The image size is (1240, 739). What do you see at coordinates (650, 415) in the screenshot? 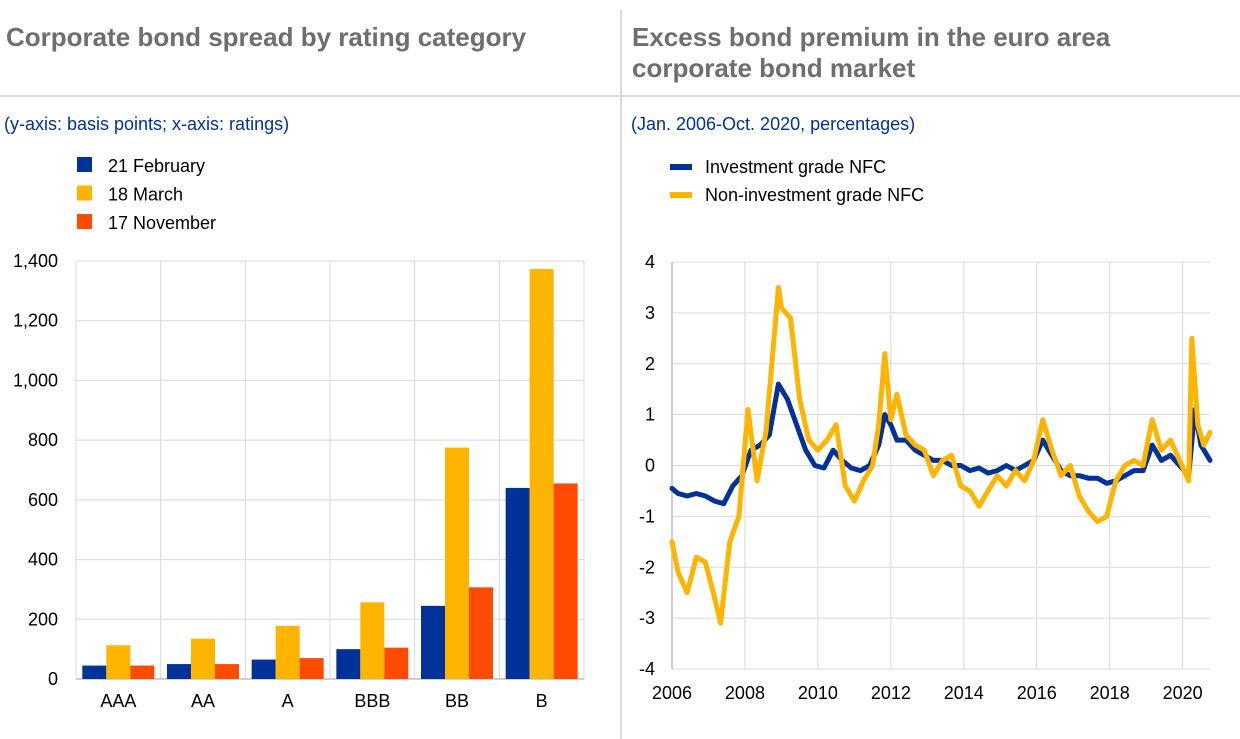
I see `line-ytick-label: 1` at bounding box center [650, 415].